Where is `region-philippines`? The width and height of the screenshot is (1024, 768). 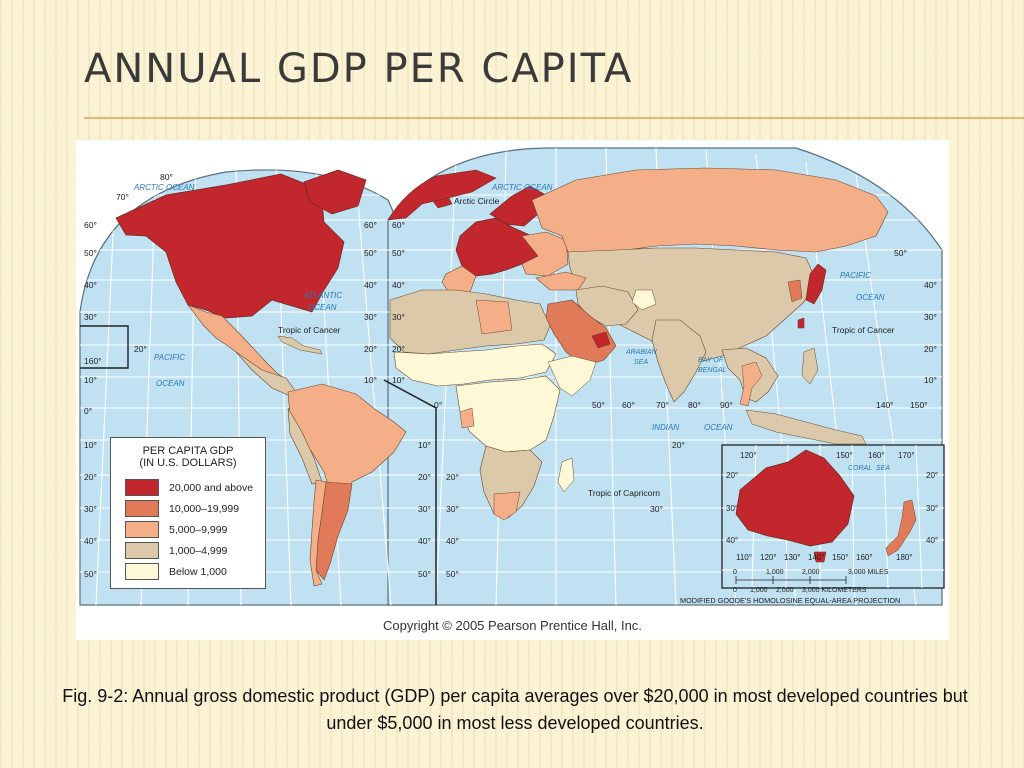
region-philippines is located at coordinates (810, 366).